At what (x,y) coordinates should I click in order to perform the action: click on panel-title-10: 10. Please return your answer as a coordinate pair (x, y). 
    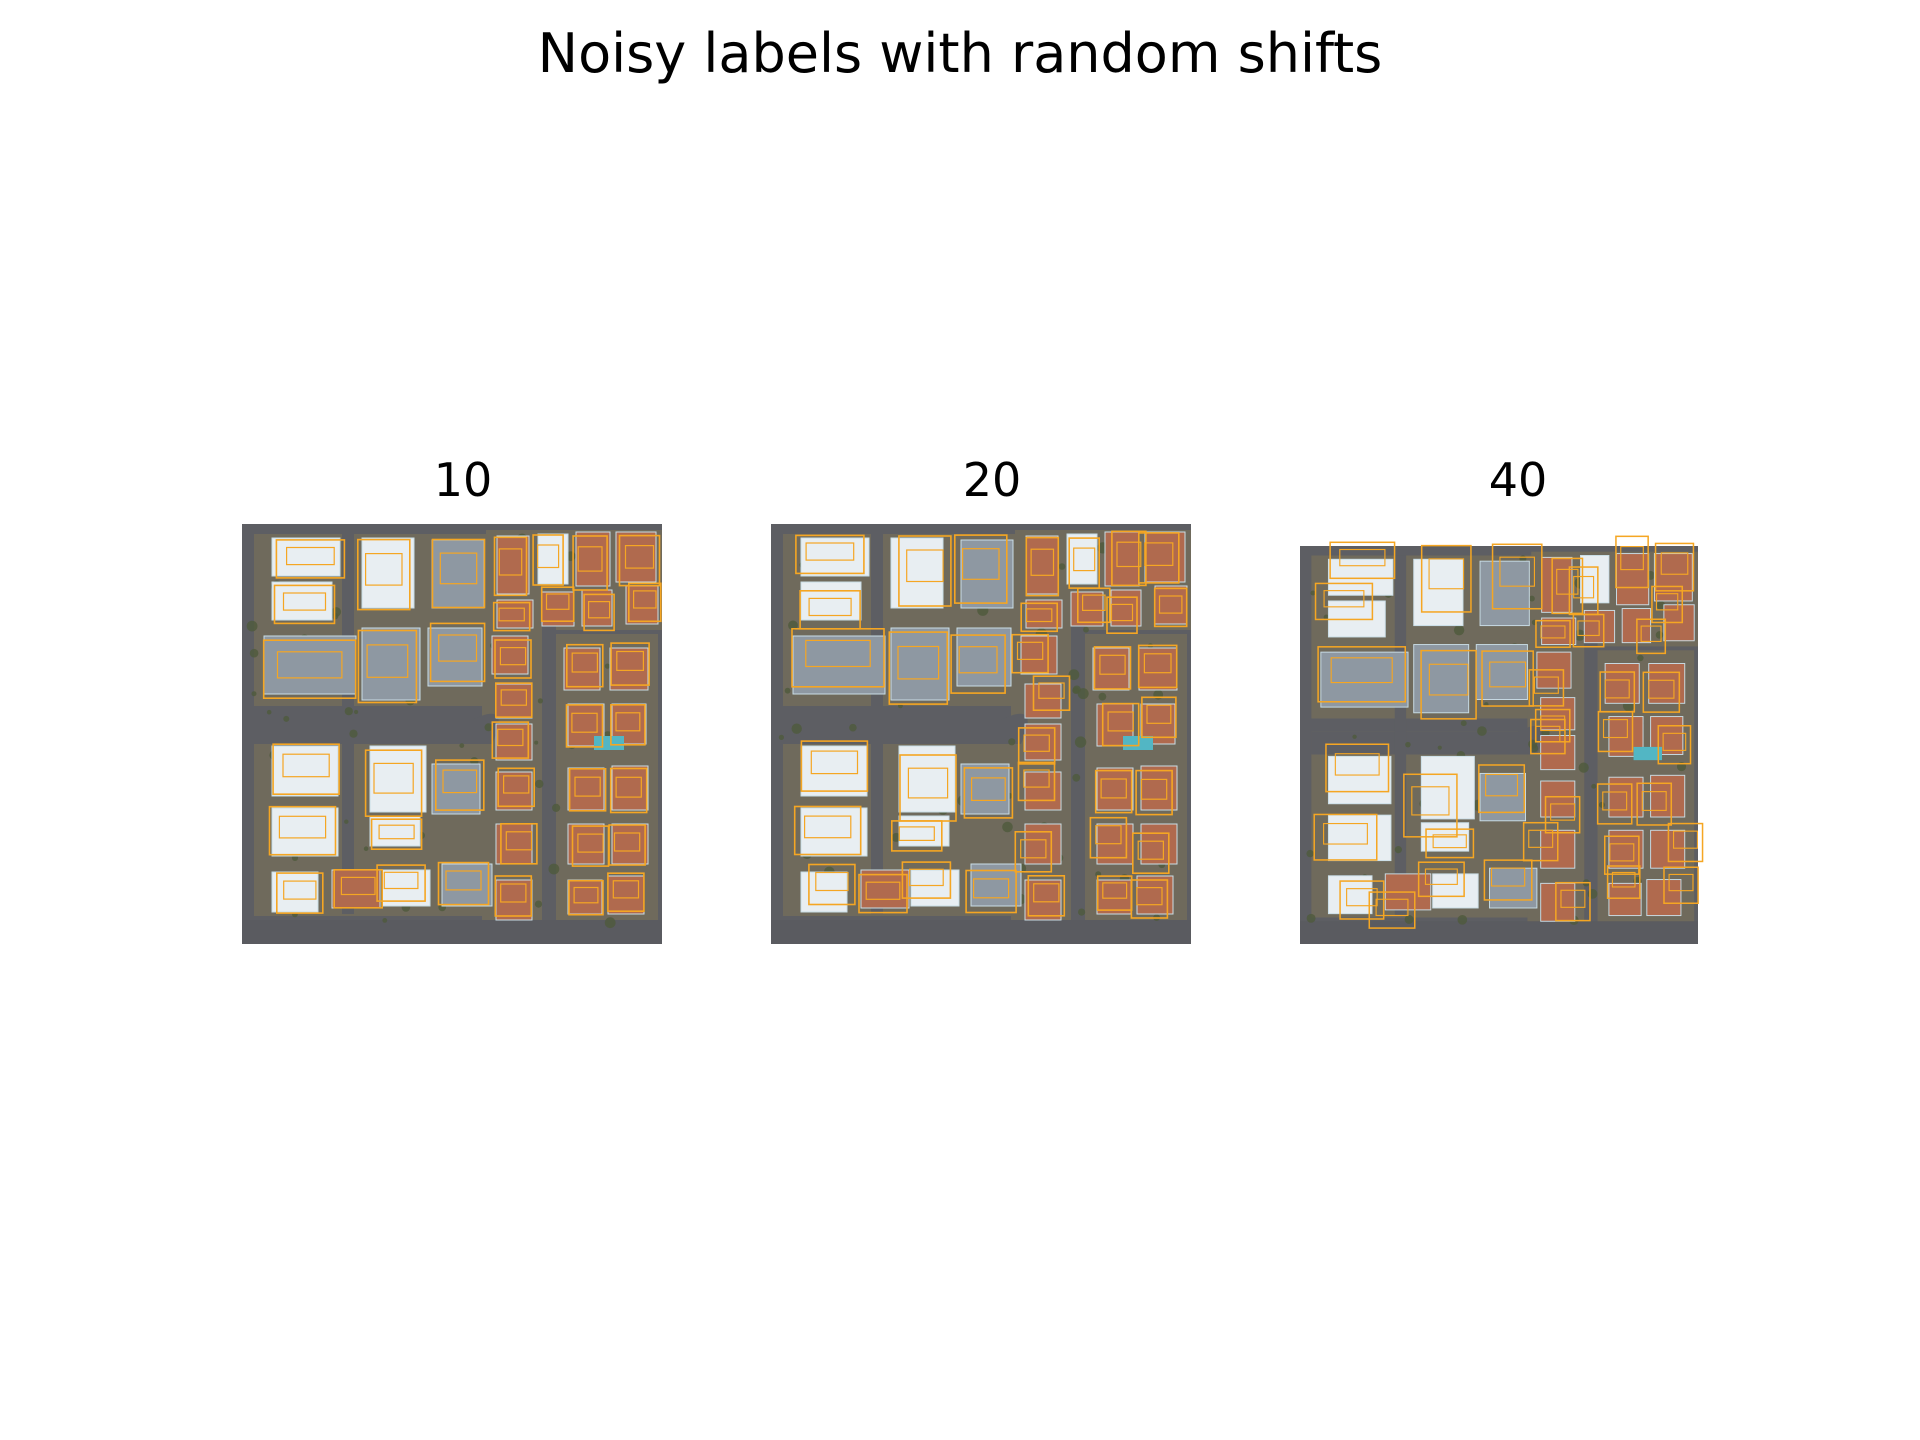
    Looking at the image, I should click on (463, 480).